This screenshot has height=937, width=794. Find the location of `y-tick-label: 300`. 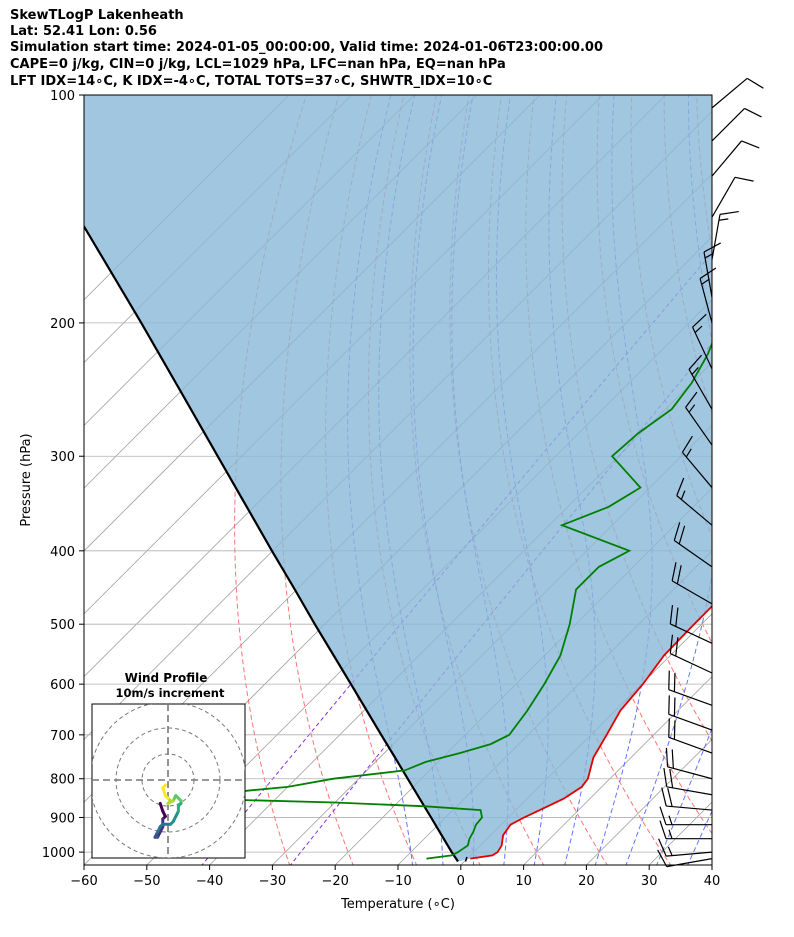

y-tick-label: 300 is located at coordinates (62, 457).